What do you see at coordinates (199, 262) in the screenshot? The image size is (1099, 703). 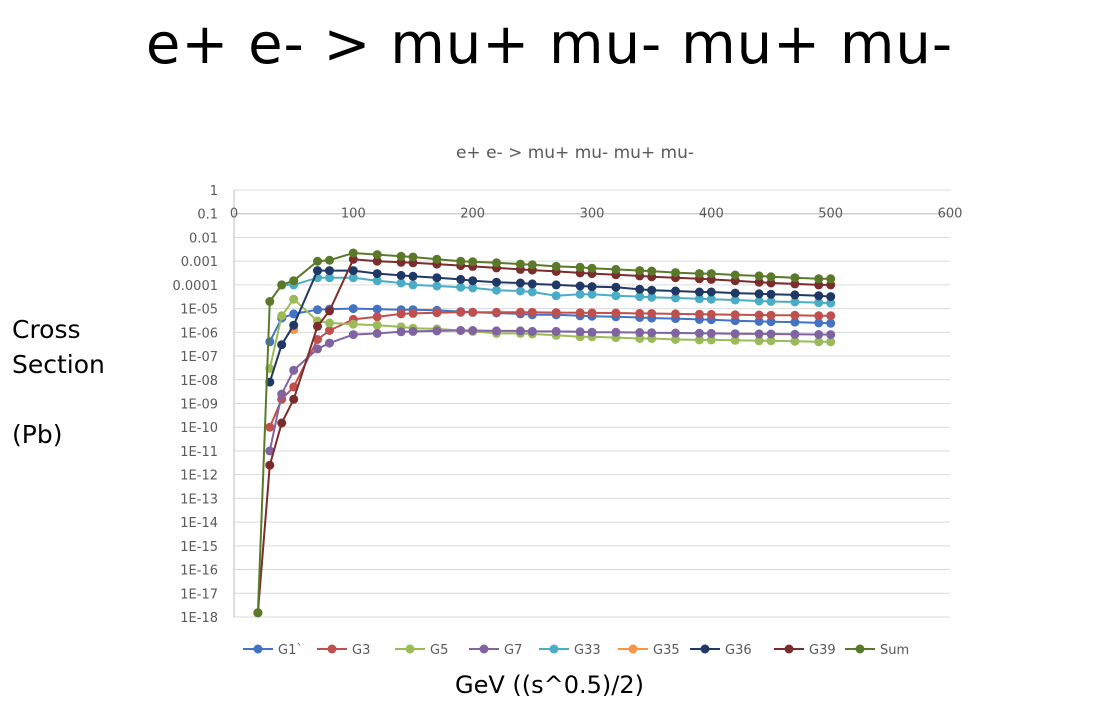 I see `y-tick-label: 0.001` at bounding box center [199, 262].